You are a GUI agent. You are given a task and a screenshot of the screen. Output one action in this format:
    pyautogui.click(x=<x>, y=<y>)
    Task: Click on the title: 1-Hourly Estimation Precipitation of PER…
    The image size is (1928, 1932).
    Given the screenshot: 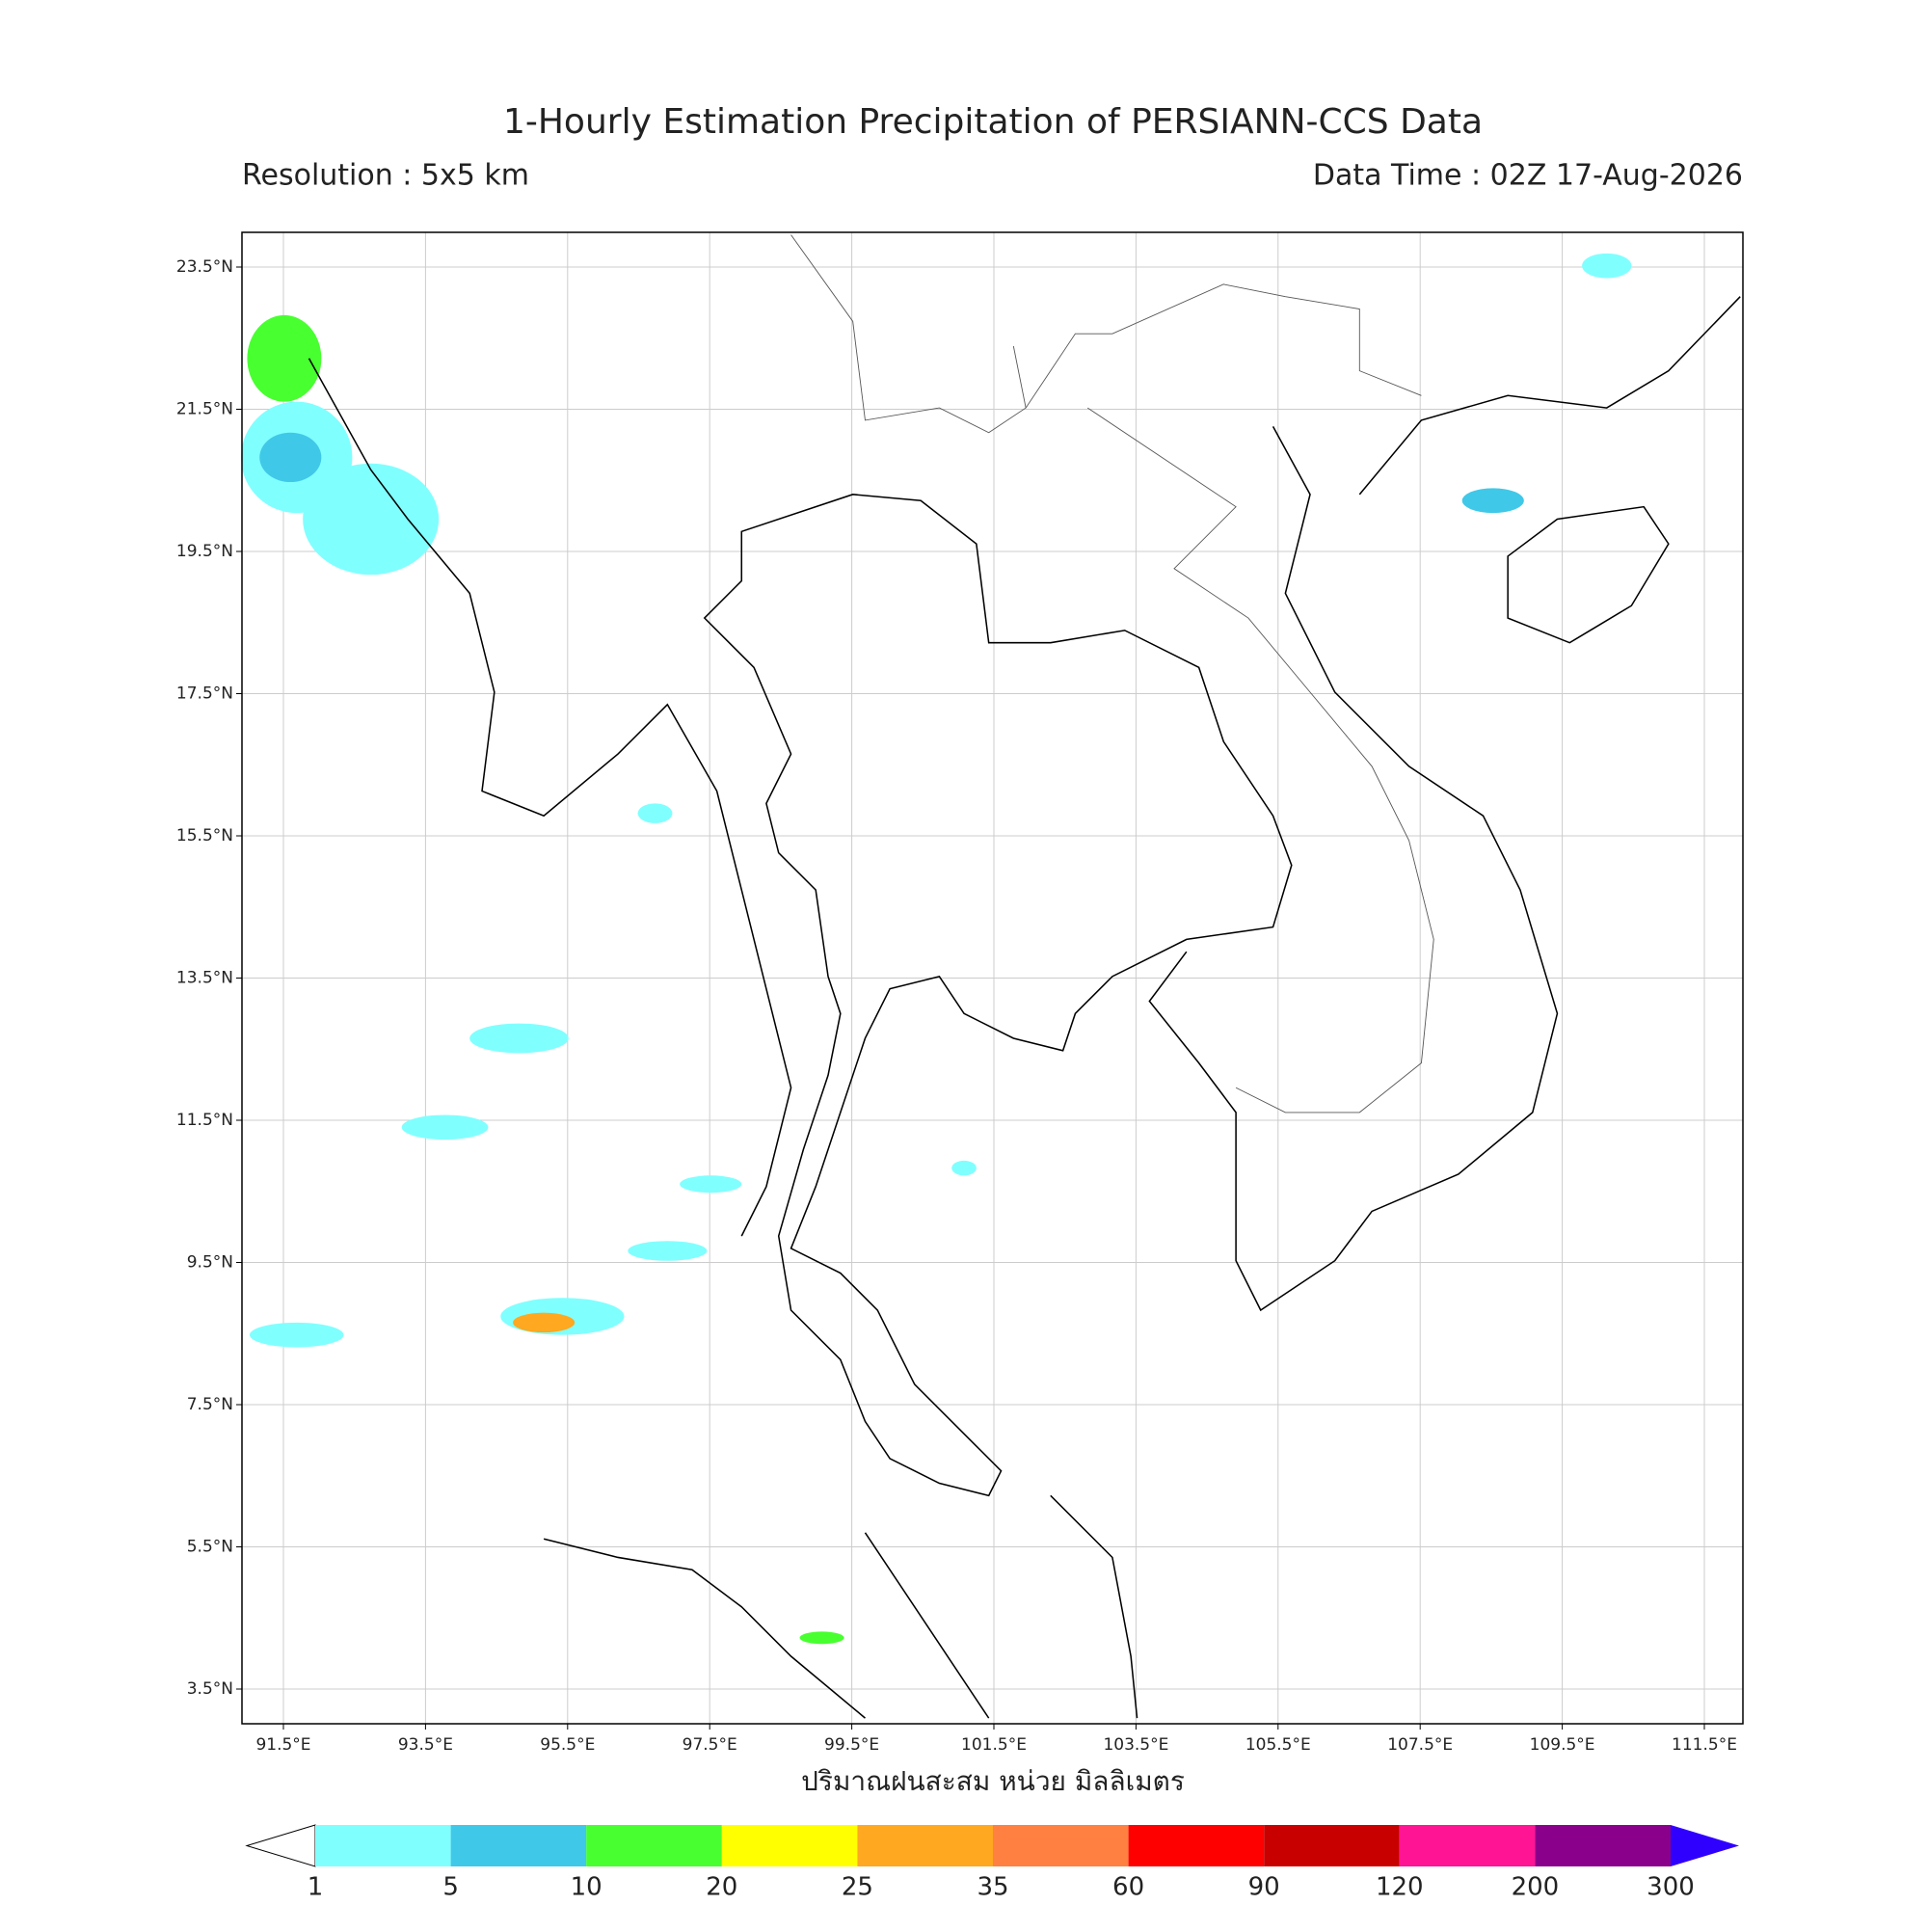 What is the action you would take?
    pyautogui.click(x=993, y=122)
    